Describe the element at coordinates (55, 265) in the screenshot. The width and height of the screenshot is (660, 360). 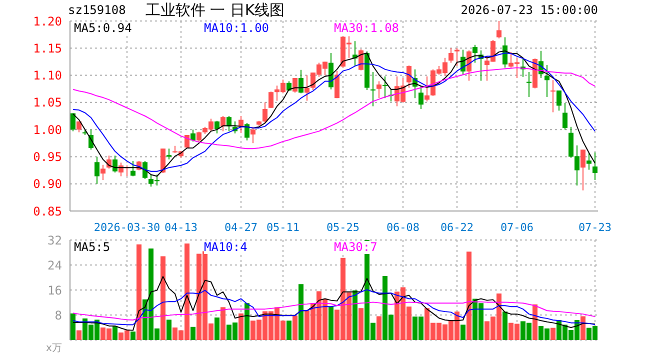
I see `y-tick-label: 24` at that location.